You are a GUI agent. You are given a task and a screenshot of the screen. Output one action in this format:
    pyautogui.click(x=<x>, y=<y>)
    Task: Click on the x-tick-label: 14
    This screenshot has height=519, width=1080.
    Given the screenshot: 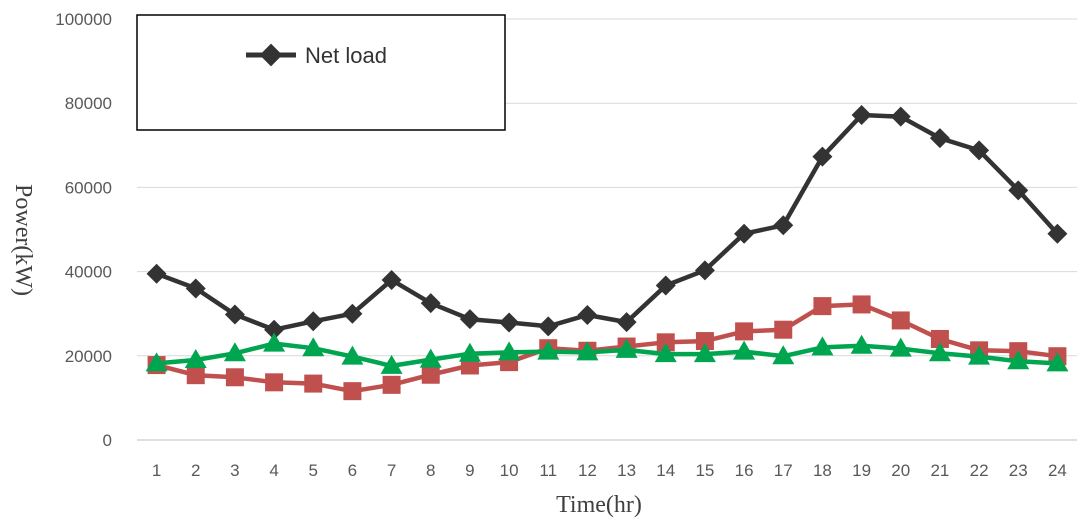 What is the action you would take?
    pyautogui.click(x=665, y=470)
    